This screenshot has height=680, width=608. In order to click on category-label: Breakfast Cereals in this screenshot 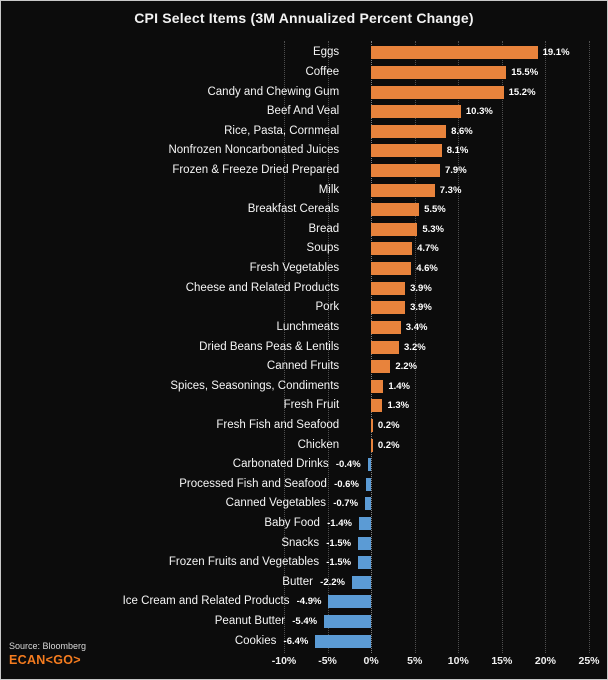, I will do `click(293, 209)`.